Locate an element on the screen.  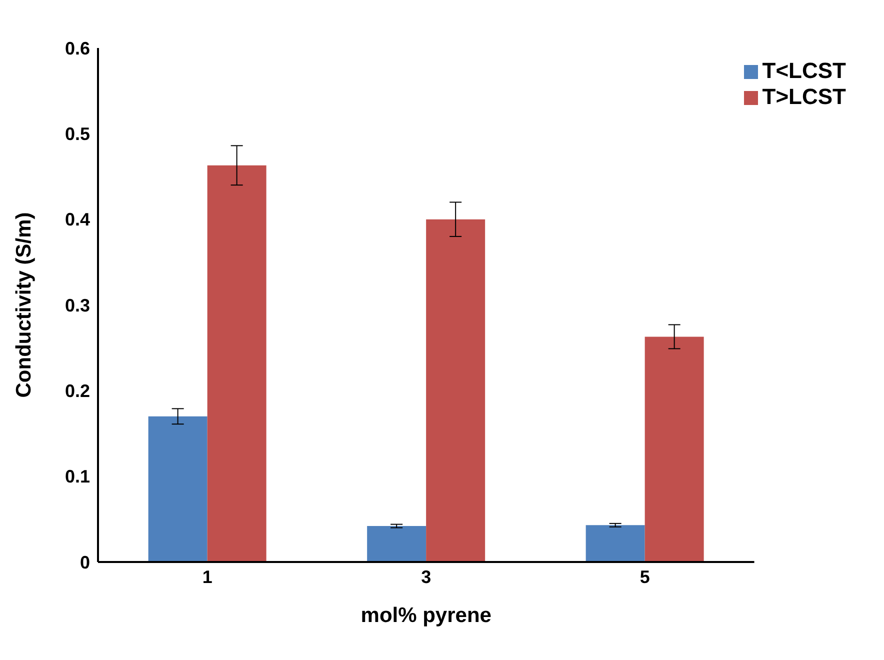
y-axis-title: Conductivity (S/m) is located at coordinates (24, 305).